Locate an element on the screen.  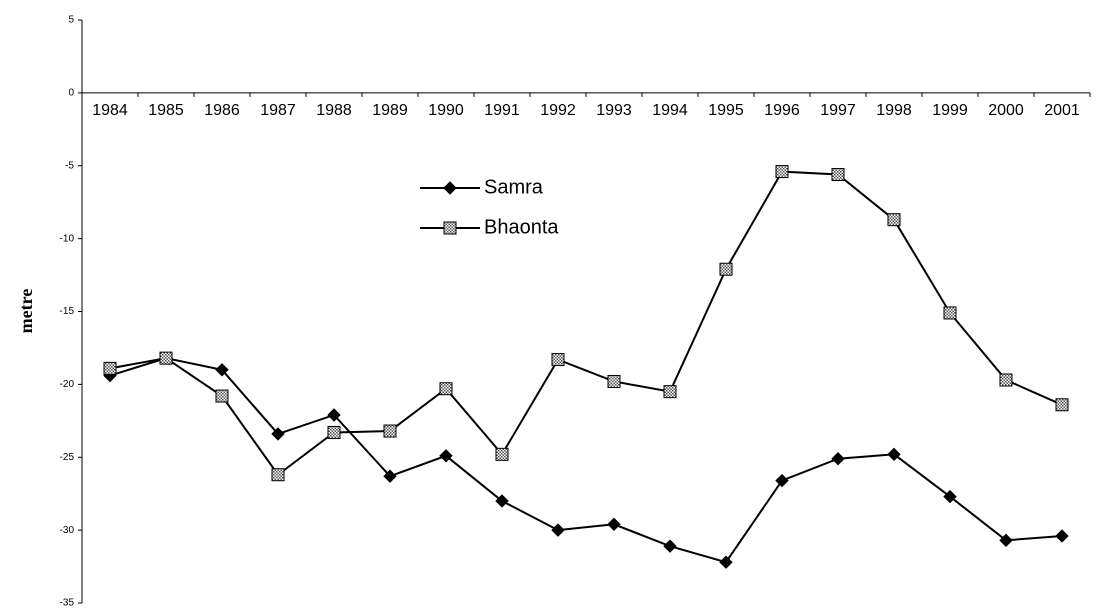
y-tick-label: -25 is located at coordinates (67, 457).